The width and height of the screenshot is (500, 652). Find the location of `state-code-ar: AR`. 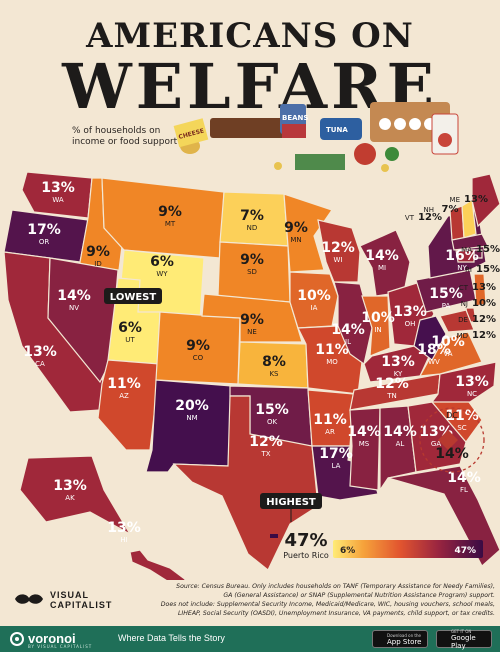

state-code-ar: AR is located at coordinates (330, 432).